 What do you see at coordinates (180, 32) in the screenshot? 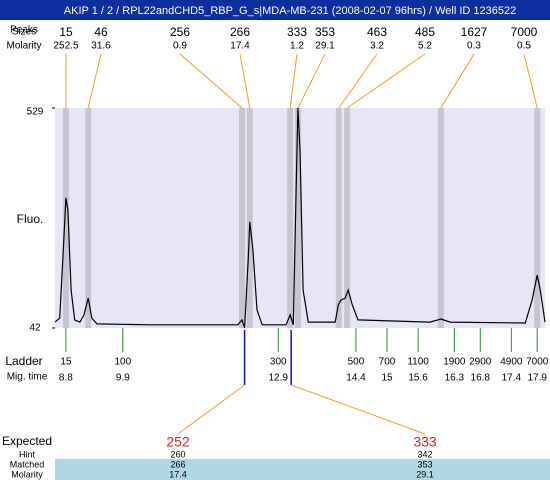
I see `peak-size: 256` at bounding box center [180, 32].